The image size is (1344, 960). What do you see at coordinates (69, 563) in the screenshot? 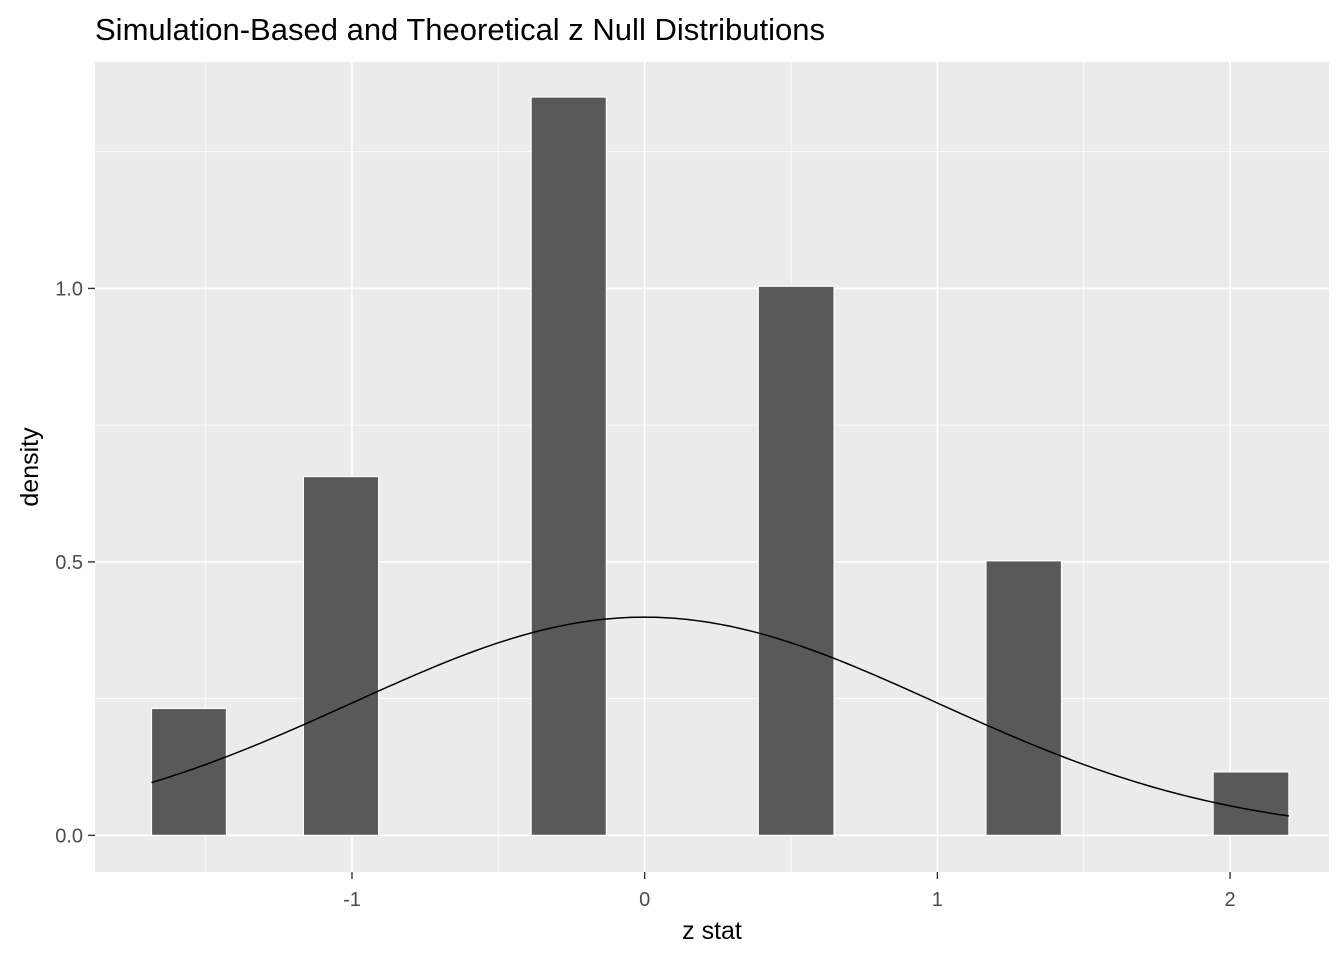
I see `y-tick-label: 0.5` at bounding box center [69, 563].